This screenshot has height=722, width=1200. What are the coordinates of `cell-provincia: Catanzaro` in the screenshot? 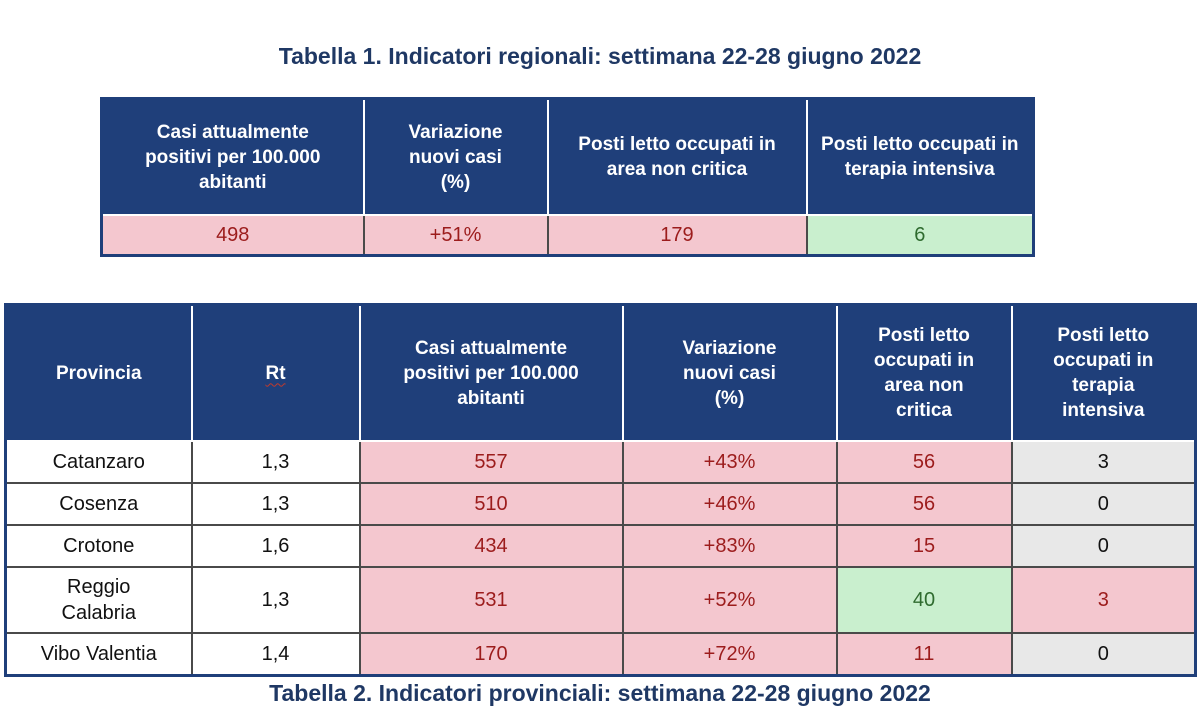 It's located at (98, 462).